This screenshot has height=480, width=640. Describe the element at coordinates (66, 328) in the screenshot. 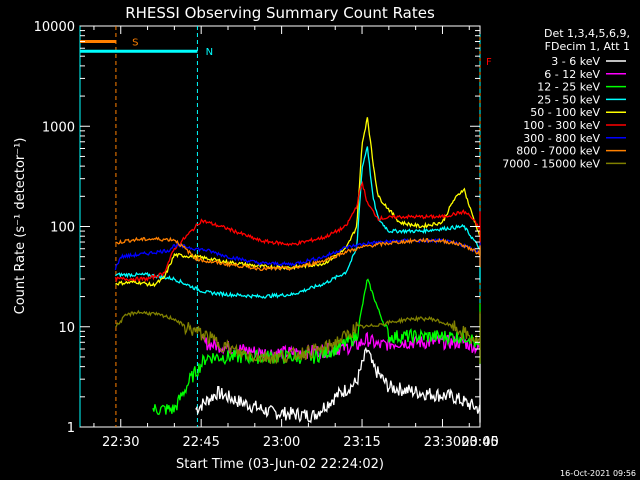

I see `y-tick-label-1: 10` at that location.